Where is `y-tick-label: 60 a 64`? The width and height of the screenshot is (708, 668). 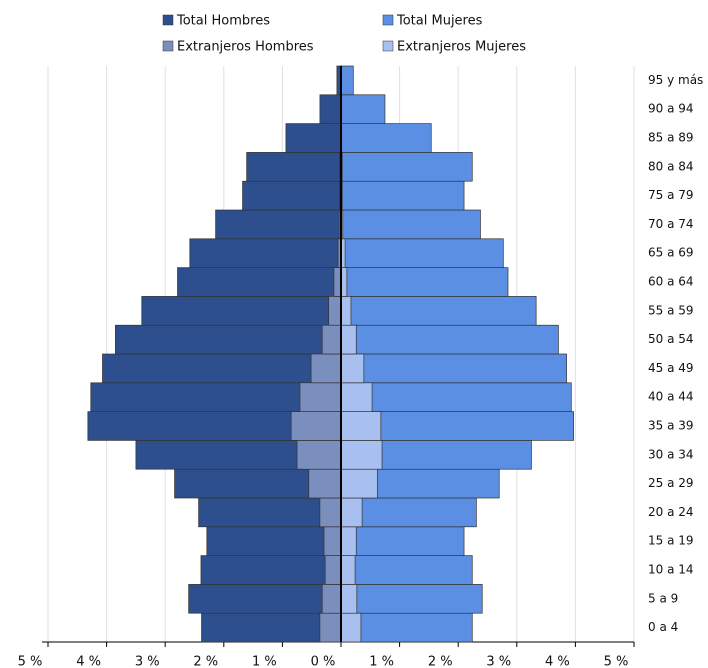 y-tick-label: 60 a 64 is located at coordinates (671, 282).